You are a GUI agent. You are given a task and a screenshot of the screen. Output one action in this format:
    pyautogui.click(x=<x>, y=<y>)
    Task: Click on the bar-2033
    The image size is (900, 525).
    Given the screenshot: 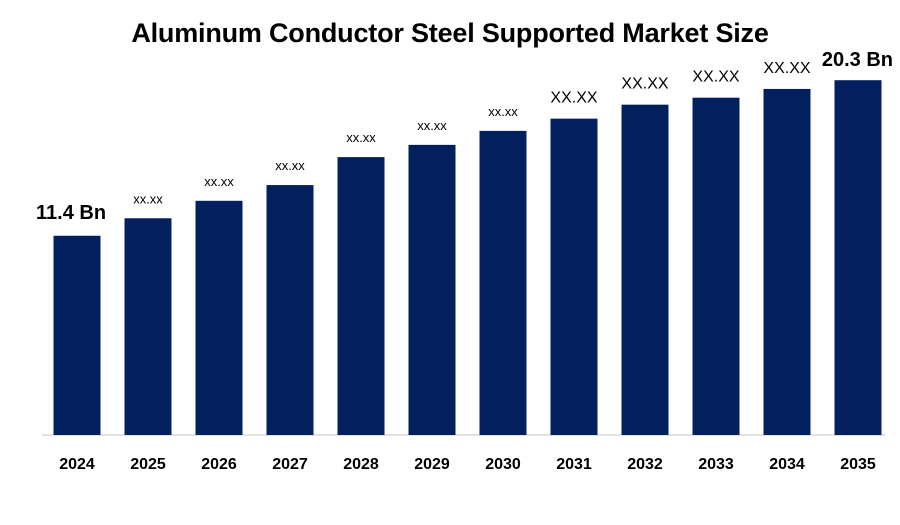 What is the action you would take?
    pyautogui.click(x=716, y=266)
    